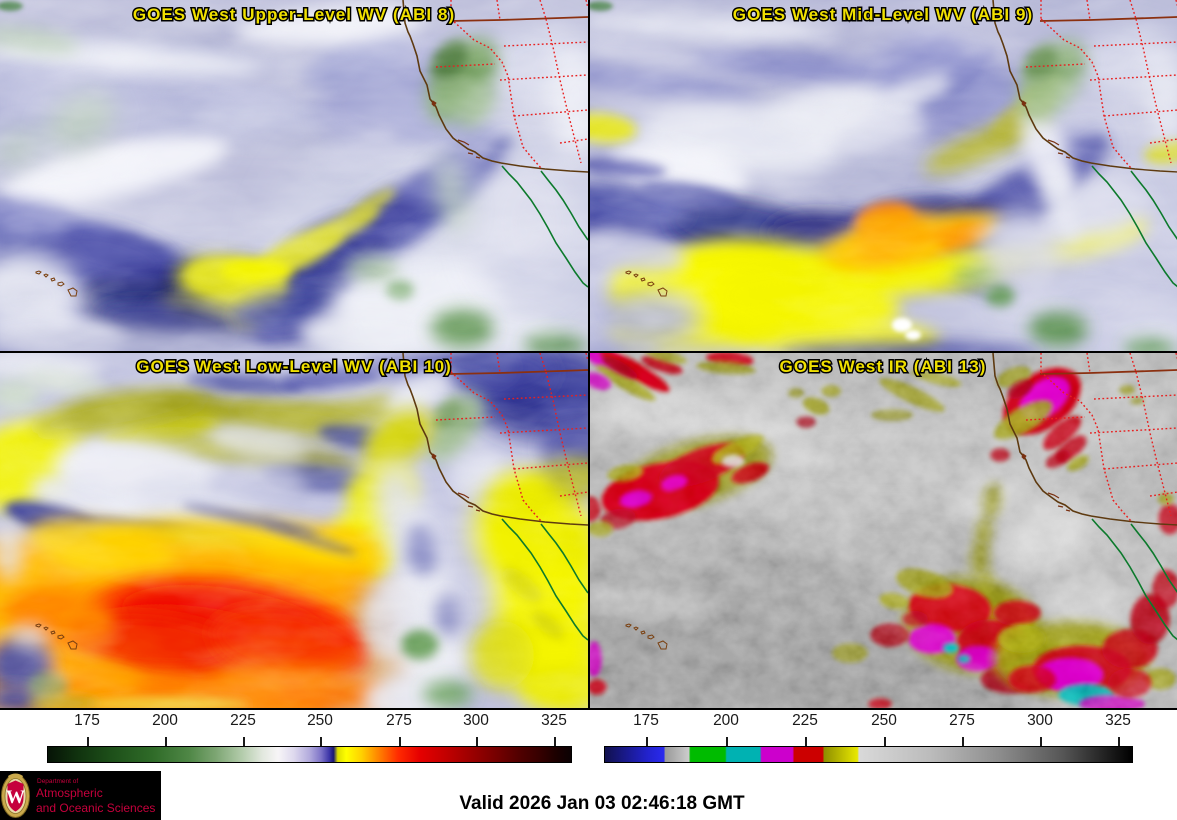 This screenshot has height=820, width=1177. What do you see at coordinates (95, 808) in the screenshot?
I see `svg-text: and Oceanic Sciences` at bounding box center [95, 808].